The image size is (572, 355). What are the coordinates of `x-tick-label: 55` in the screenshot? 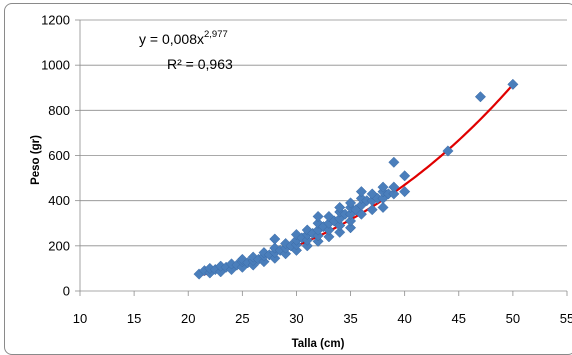 It's located at (566, 318).